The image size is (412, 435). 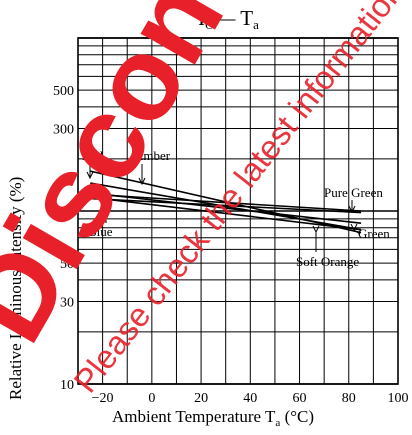 I want to click on y-tick-label: 300, so click(x=63, y=129).